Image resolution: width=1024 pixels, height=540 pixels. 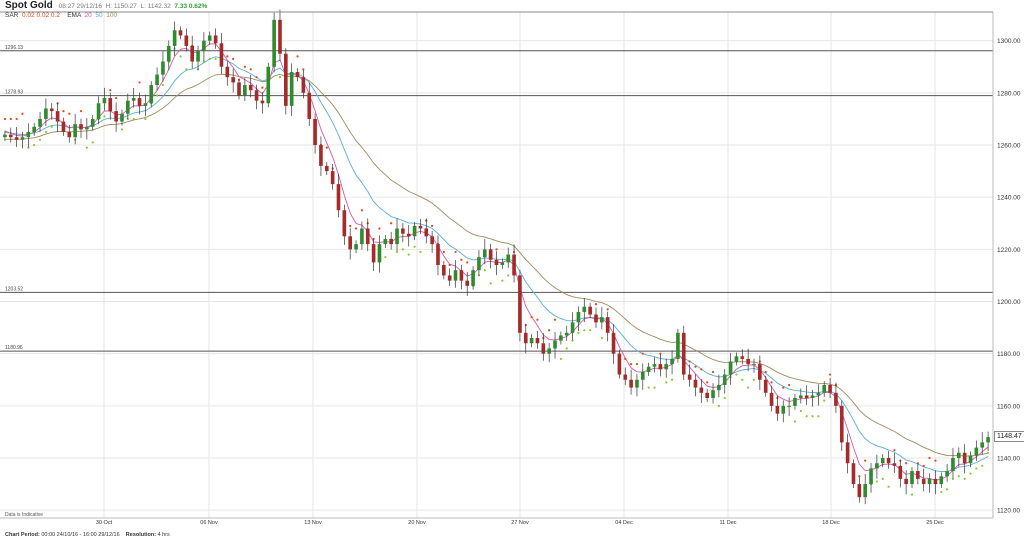 I want to click on y-tick-label: 1280.00, so click(x=1009, y=93).